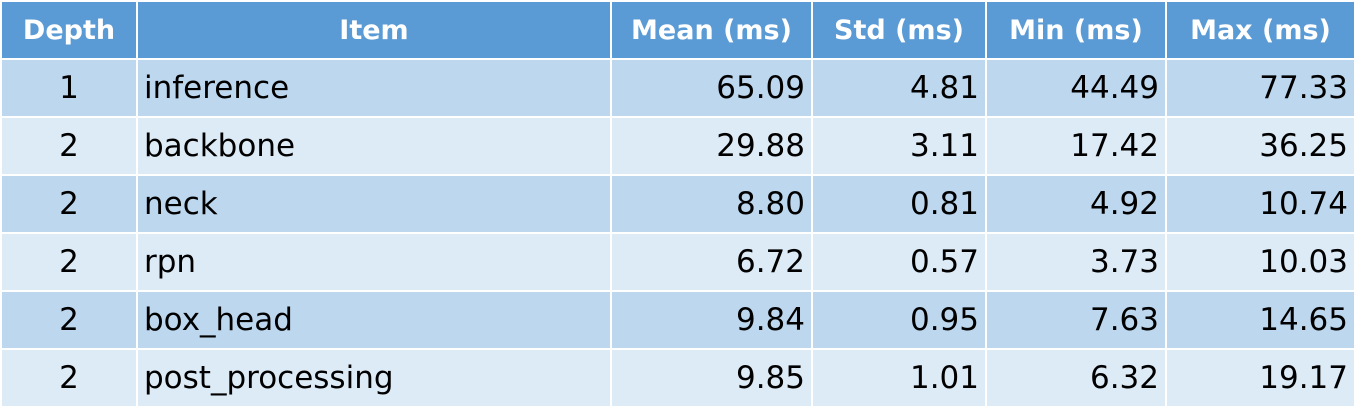 This screenshot has width=1354, height=408. I want to click on cell-max: 10.03, so click(1259, 262).